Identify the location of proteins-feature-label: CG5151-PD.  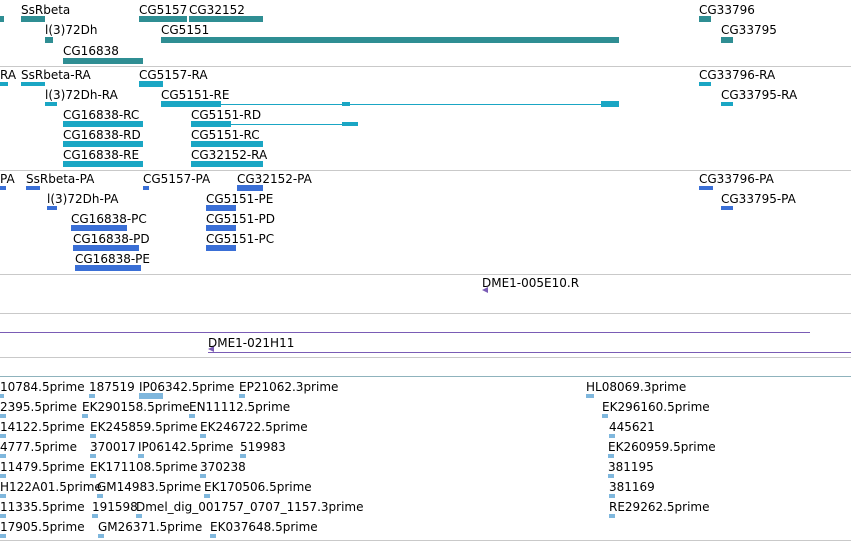
(241, 219).